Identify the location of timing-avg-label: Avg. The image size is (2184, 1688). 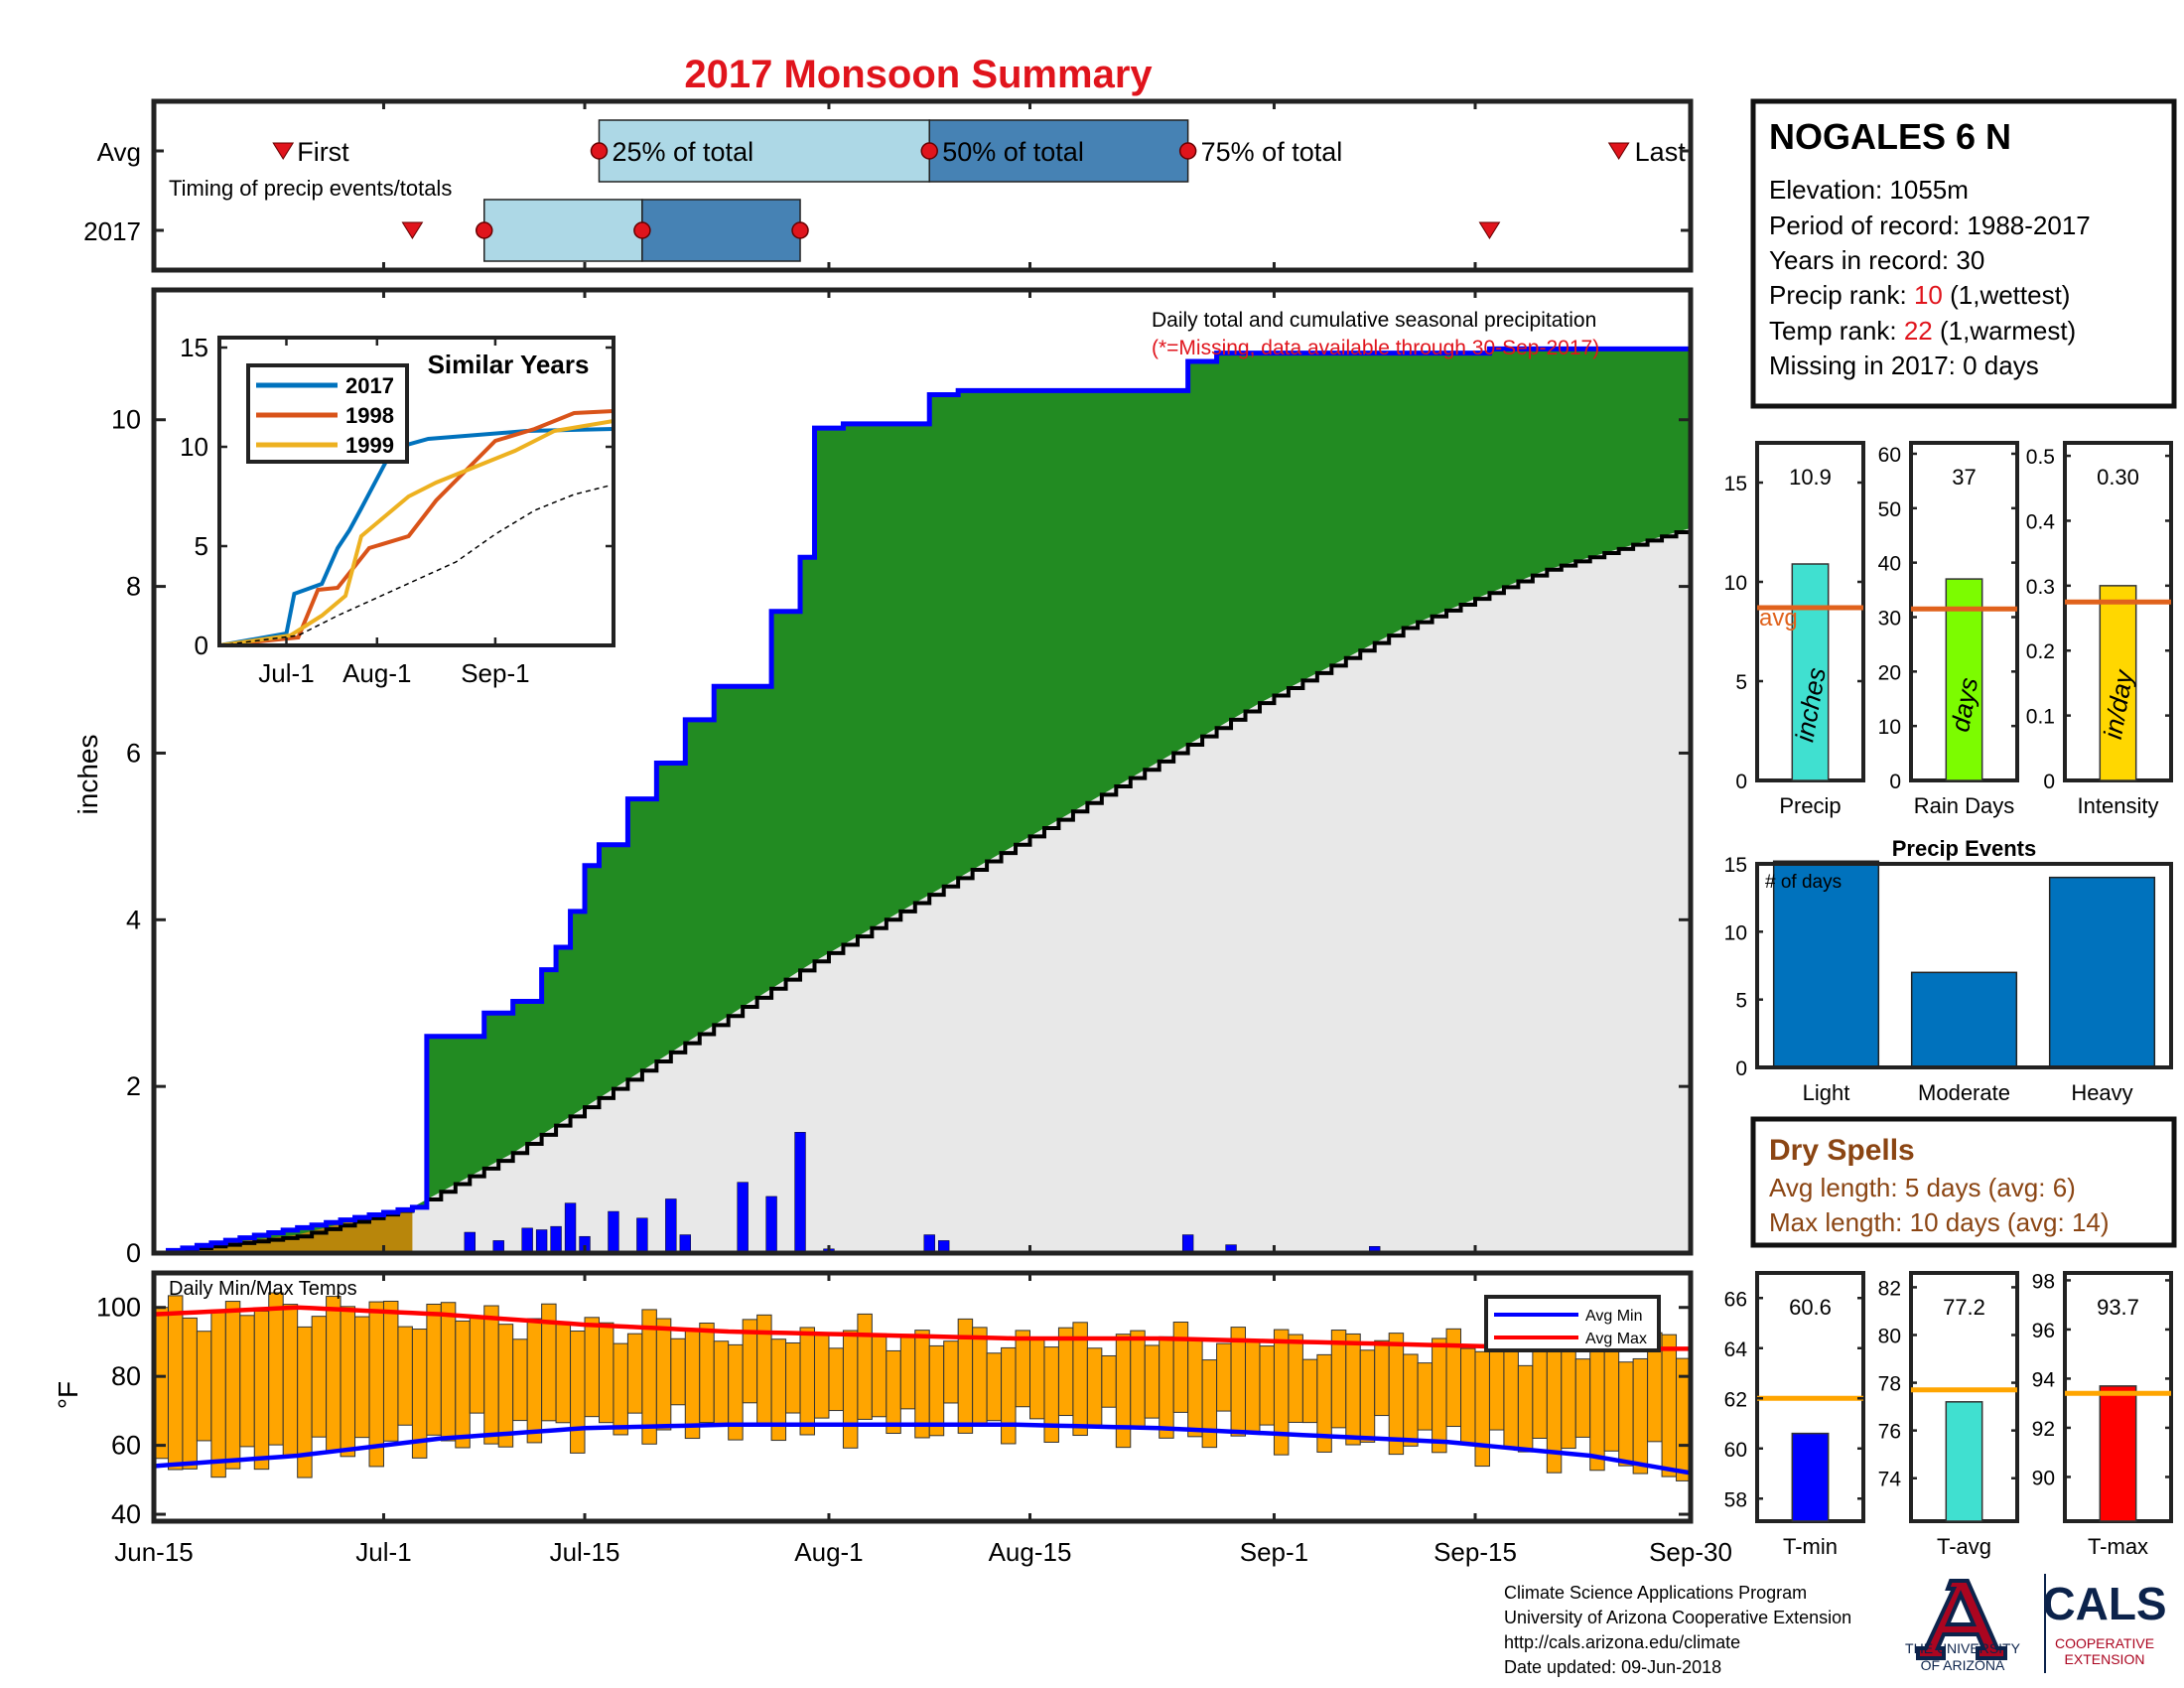
(119, 152).